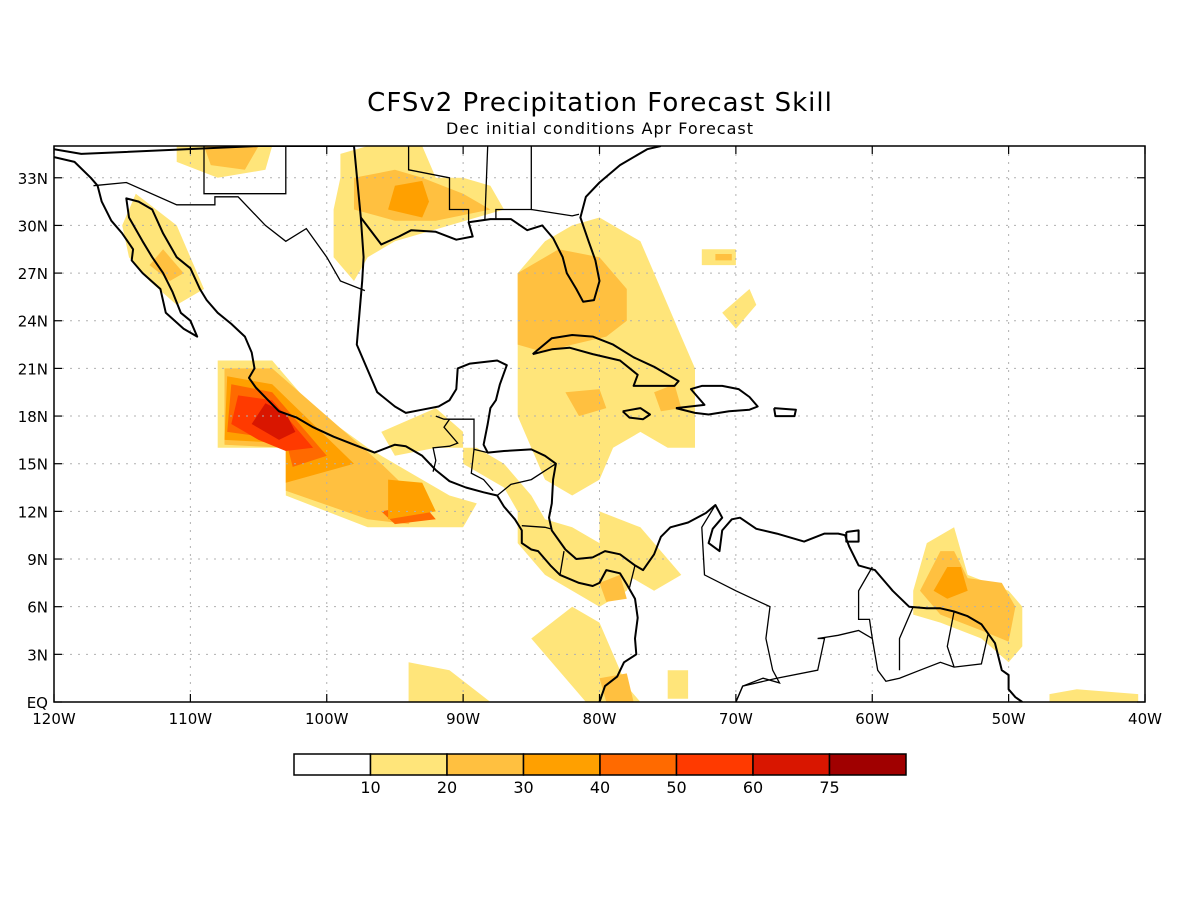 The image size is (1200, 900). I want to click on colorbar-label-40: 40, so click(600, 787).